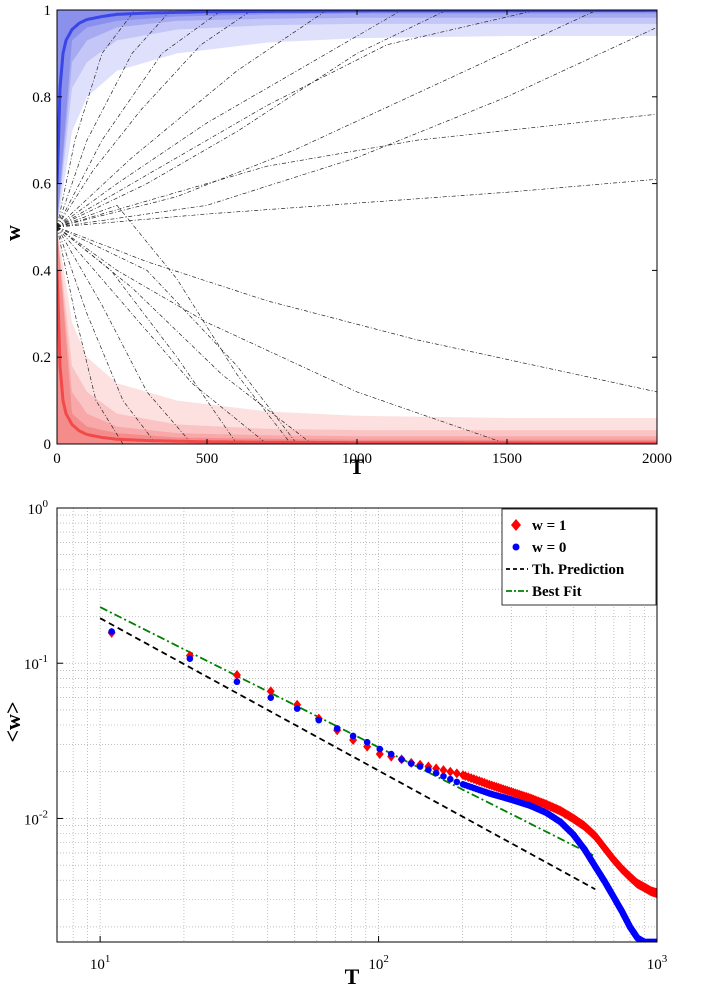 The height and width of the screenshot is (988, 707). What do you see at coordinates (12, 722) in the screenshot?
I see `bottom-y-axis-label: <w>` at bounding box center [12, 722].